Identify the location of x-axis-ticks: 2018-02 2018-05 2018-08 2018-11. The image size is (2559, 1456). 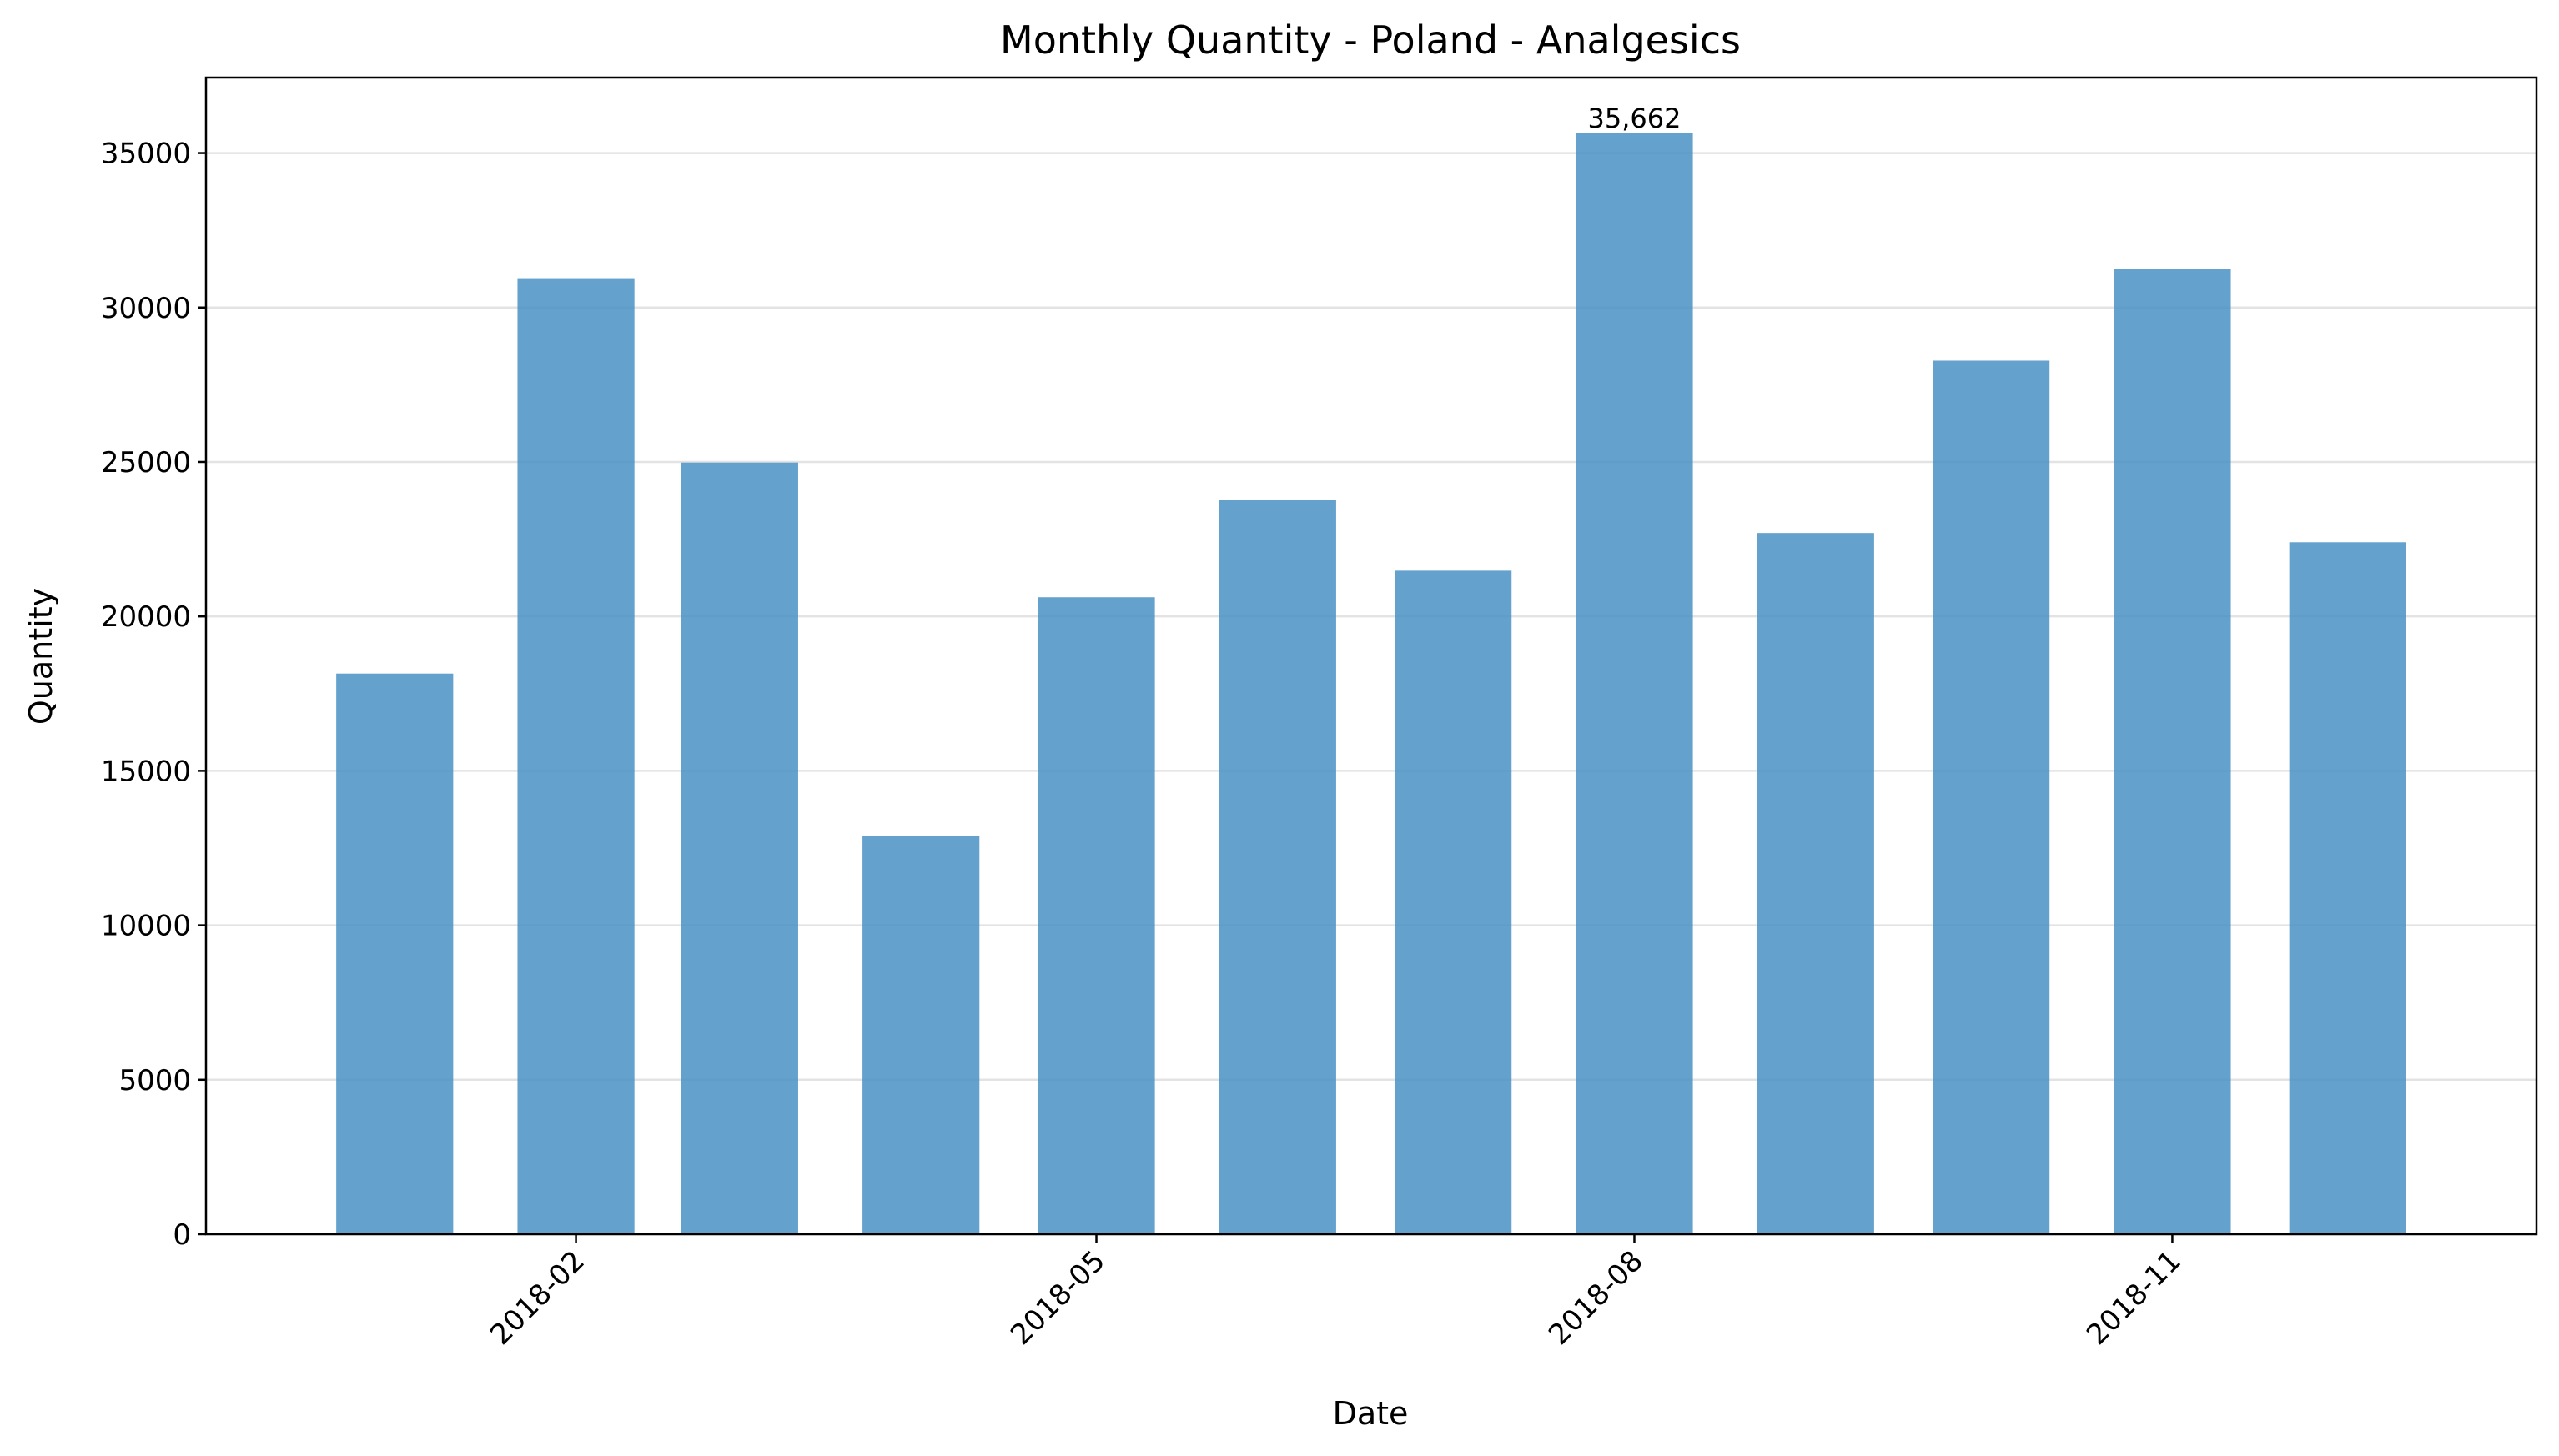
(1336, 1293).